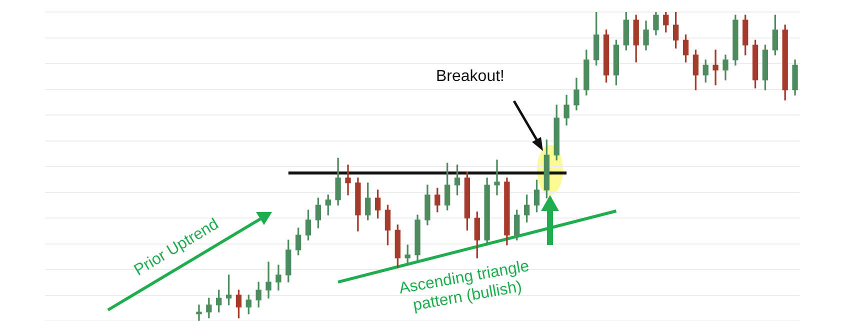 This screenshot has height=321, width=845. Describe the element at coordinates (465, 286) in the screenshot. I see `annotation: Ascending triangle pattern (bullish)` at that location.